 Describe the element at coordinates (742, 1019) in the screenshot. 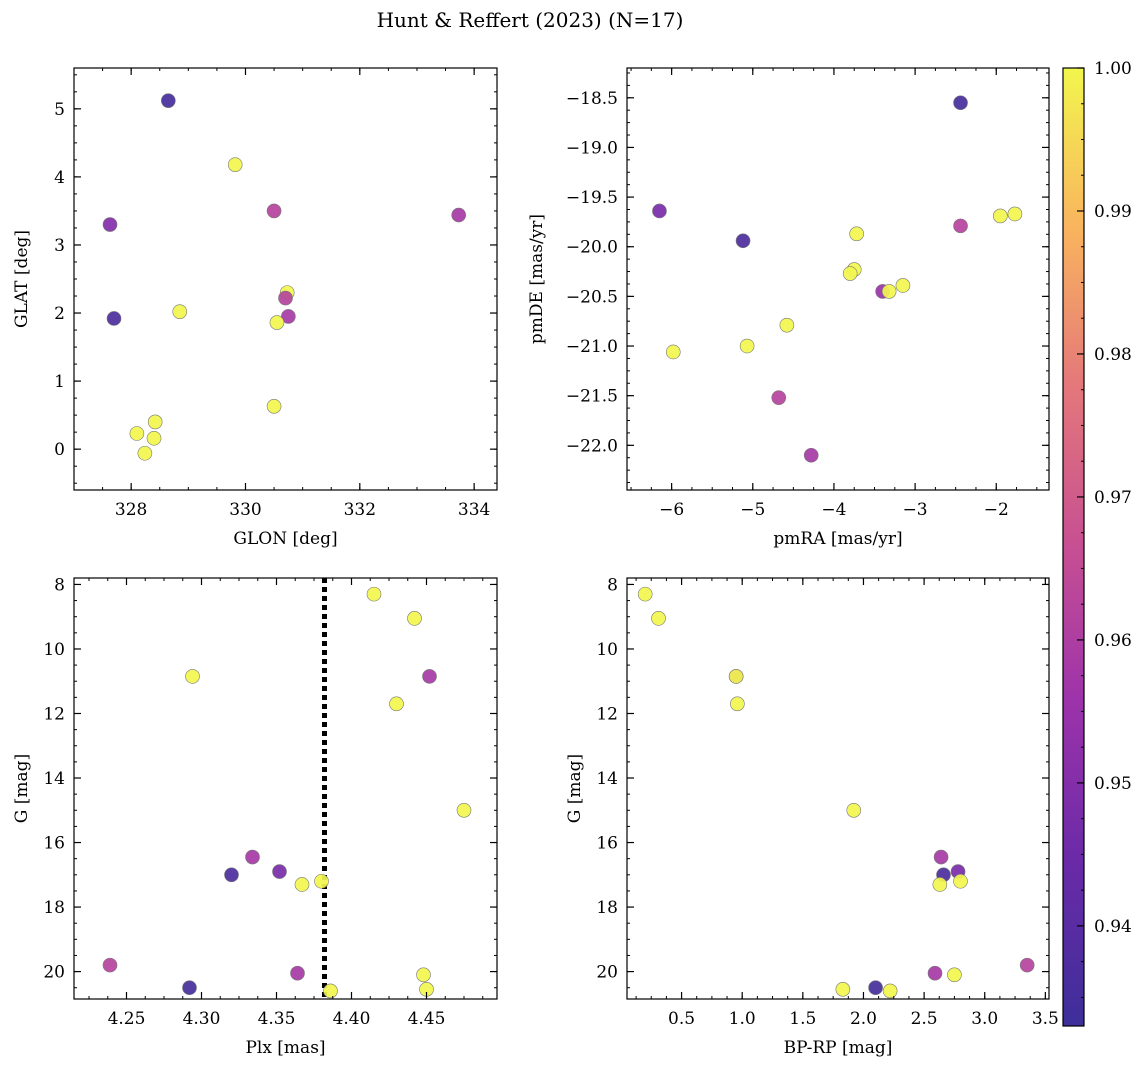

I see `x-tick-label: 1.0` at that location.